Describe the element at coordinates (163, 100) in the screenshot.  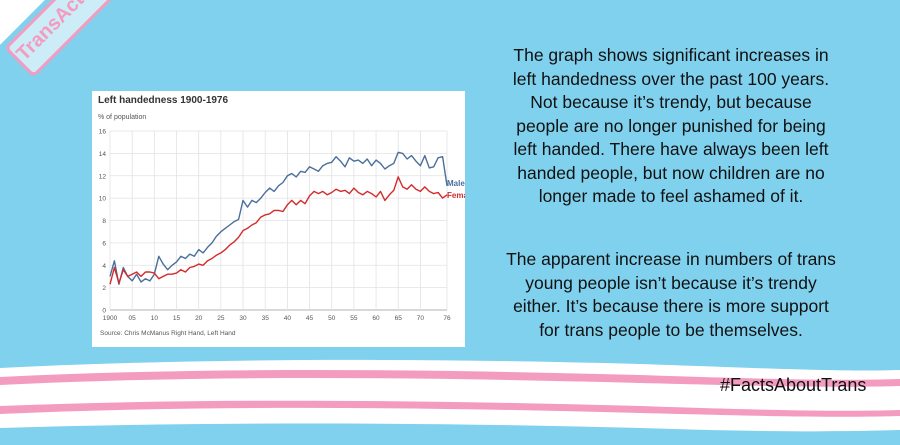
I see `chart-title: Left handedness 1900-1976` at that location.